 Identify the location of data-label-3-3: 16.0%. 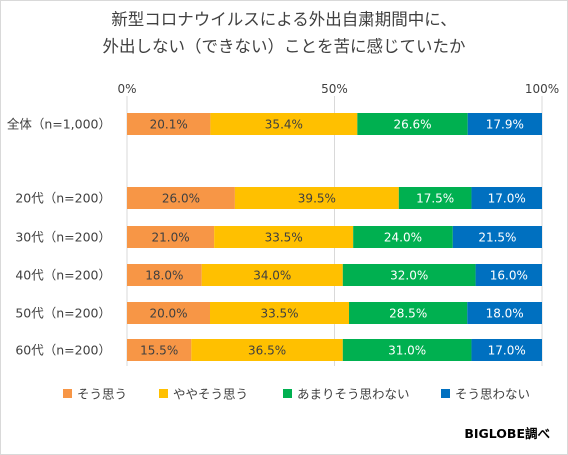
(509, 276).